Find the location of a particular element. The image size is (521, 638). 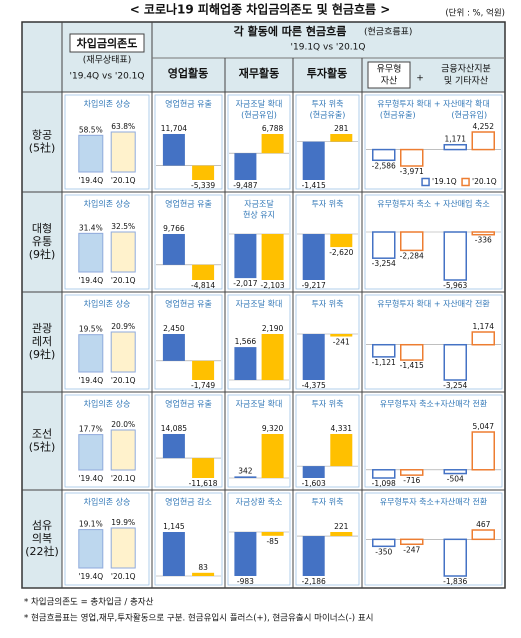

col-header: 유무형 is located at coordinates (389, 69).